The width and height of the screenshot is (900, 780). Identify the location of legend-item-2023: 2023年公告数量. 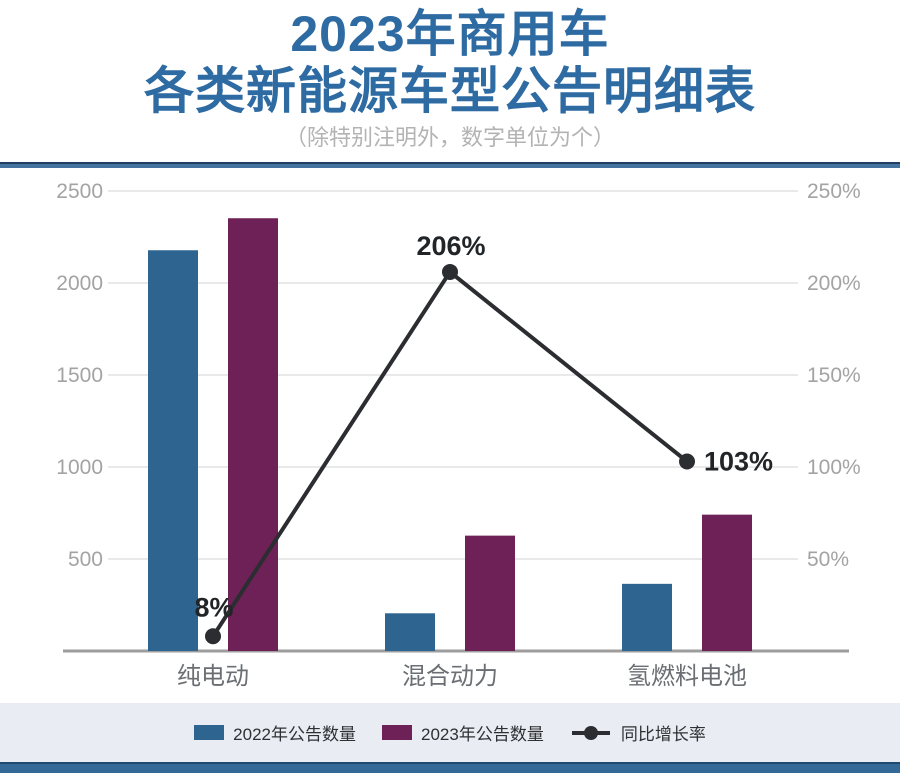
(463, 732).